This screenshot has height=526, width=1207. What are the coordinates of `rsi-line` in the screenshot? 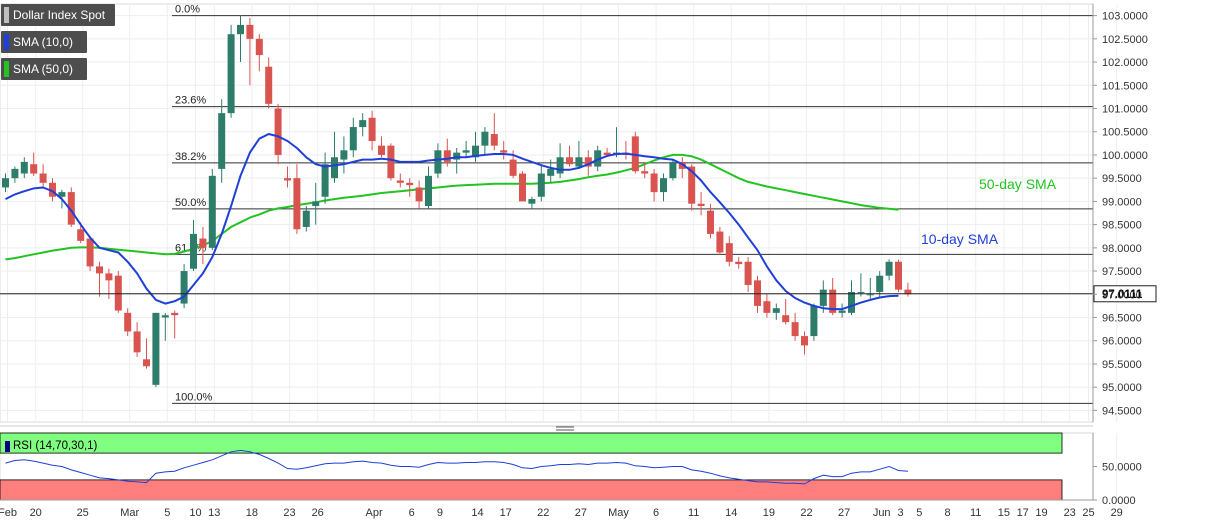 It's located at (456, 467).